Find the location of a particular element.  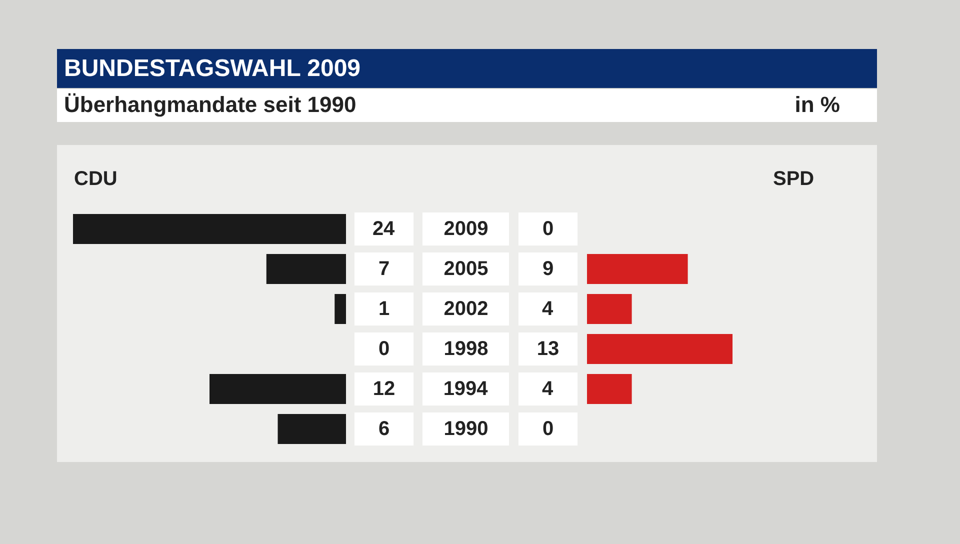

y-tick-label: 2005 is located at coordinates (466, 269).